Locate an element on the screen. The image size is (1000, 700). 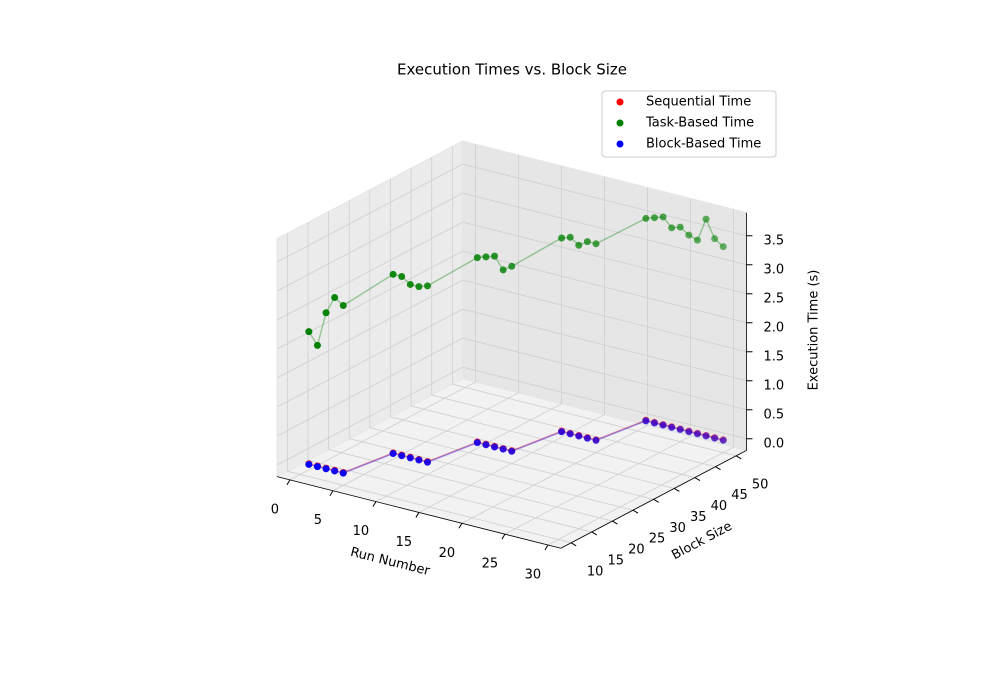
z-tick-label: 1.0 is located at coordinates (773, 385).